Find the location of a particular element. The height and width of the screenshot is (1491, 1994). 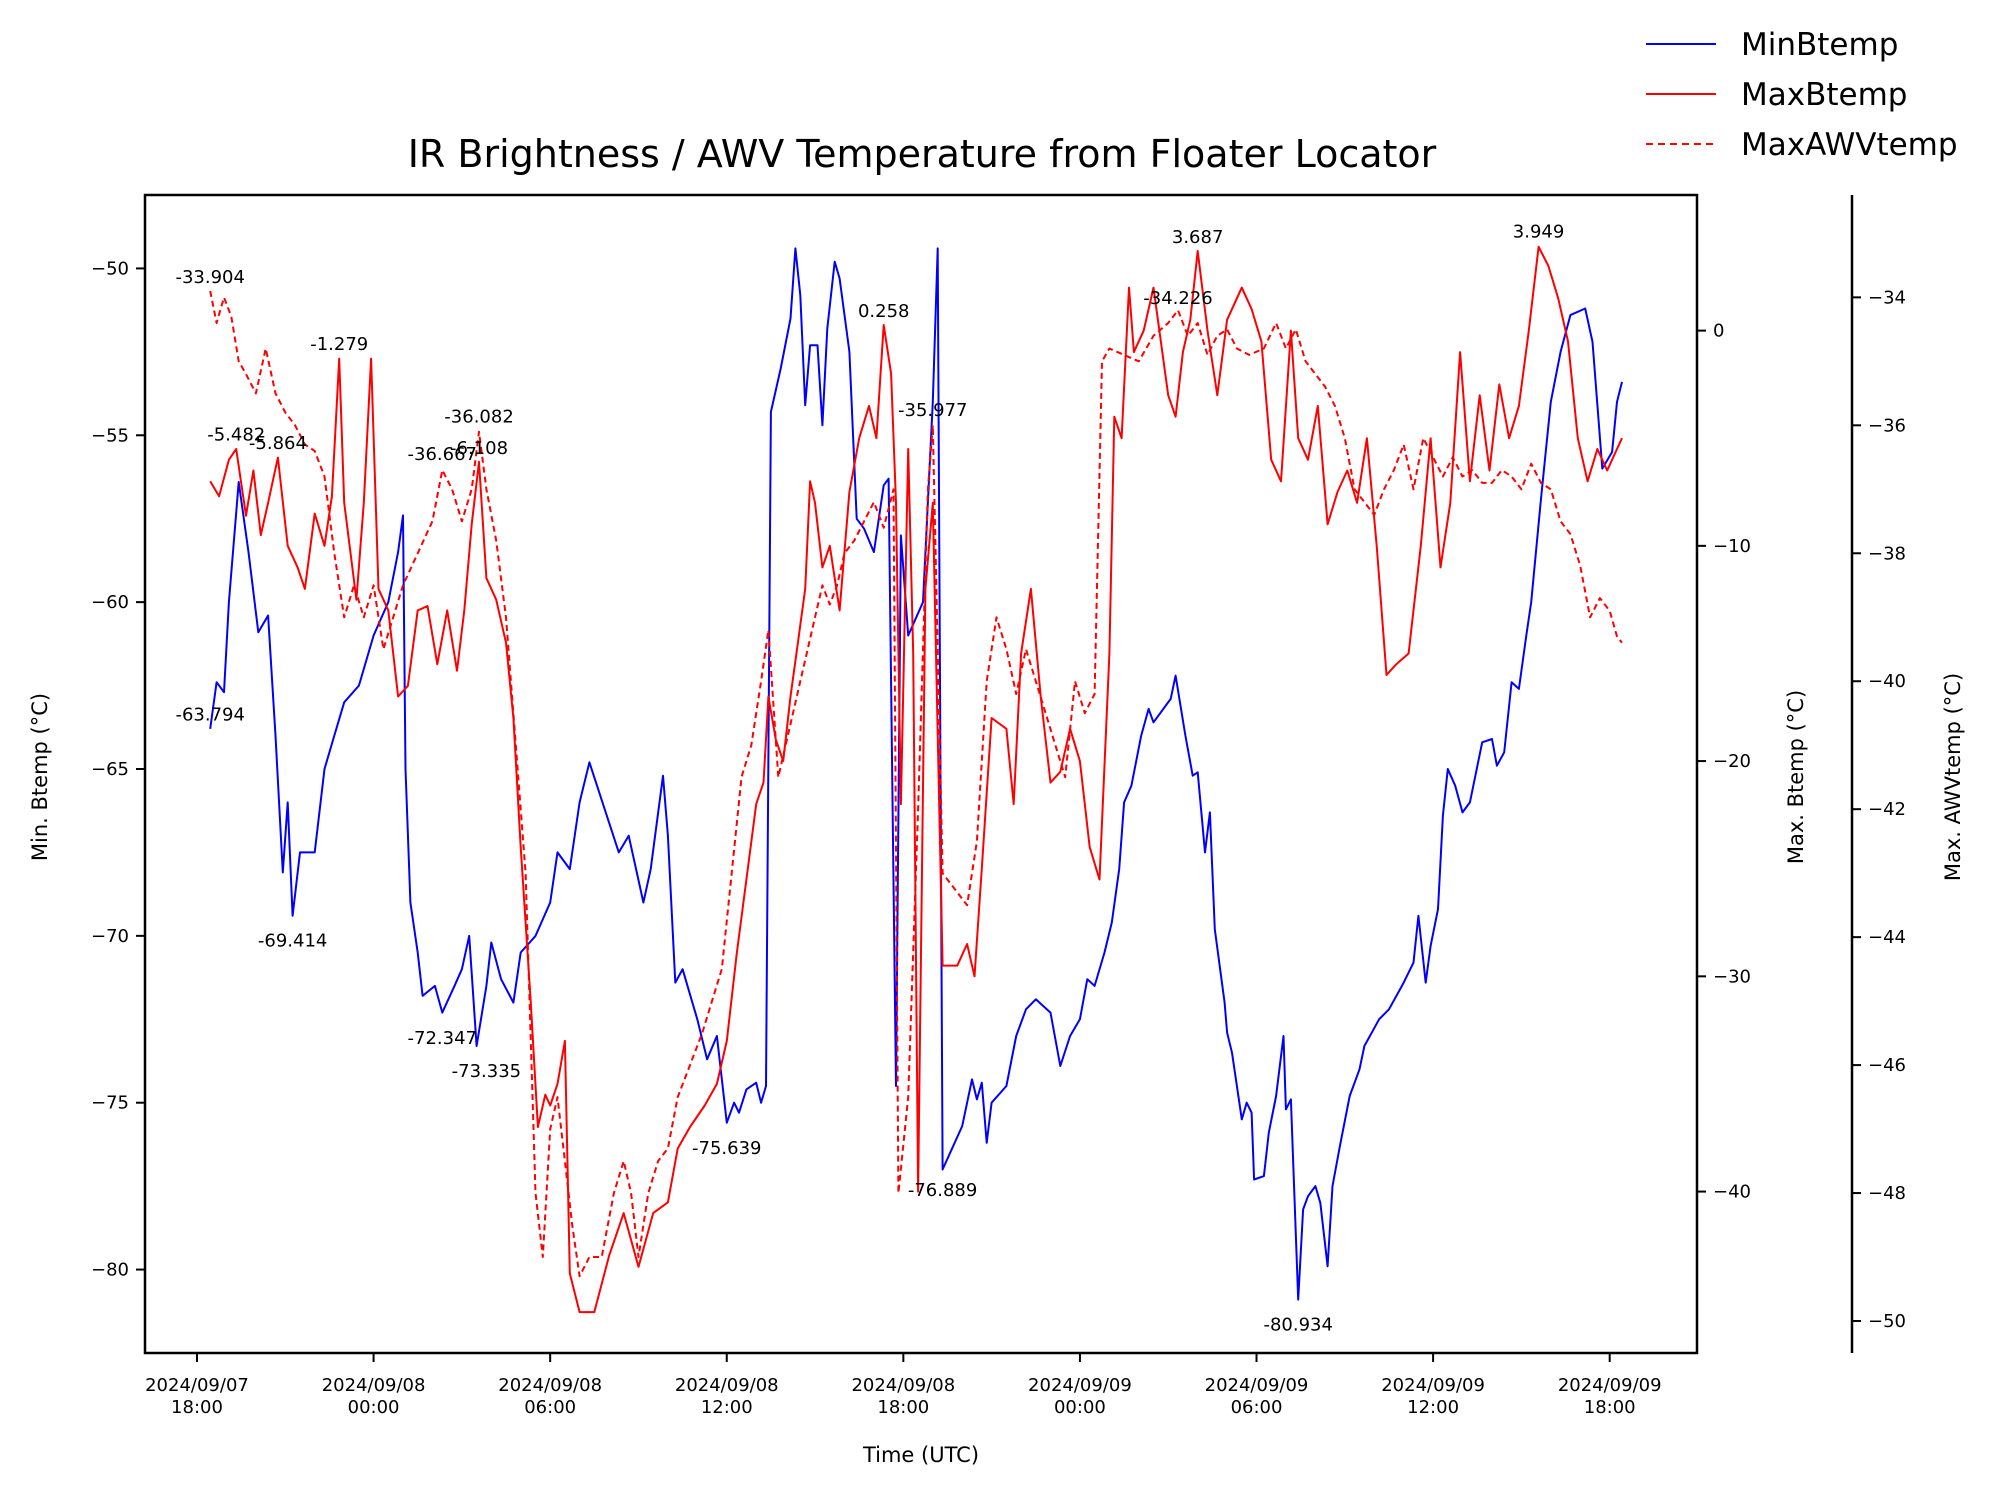

y-tick-label-right-4: 0 is located at coordinates (1718, 331).